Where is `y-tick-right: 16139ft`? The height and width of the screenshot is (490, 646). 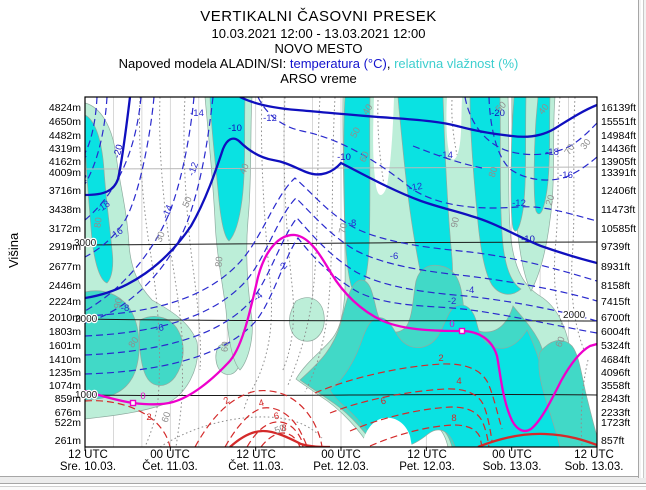 y-tick-right: 16139ft is located at coordinates (619, 108).